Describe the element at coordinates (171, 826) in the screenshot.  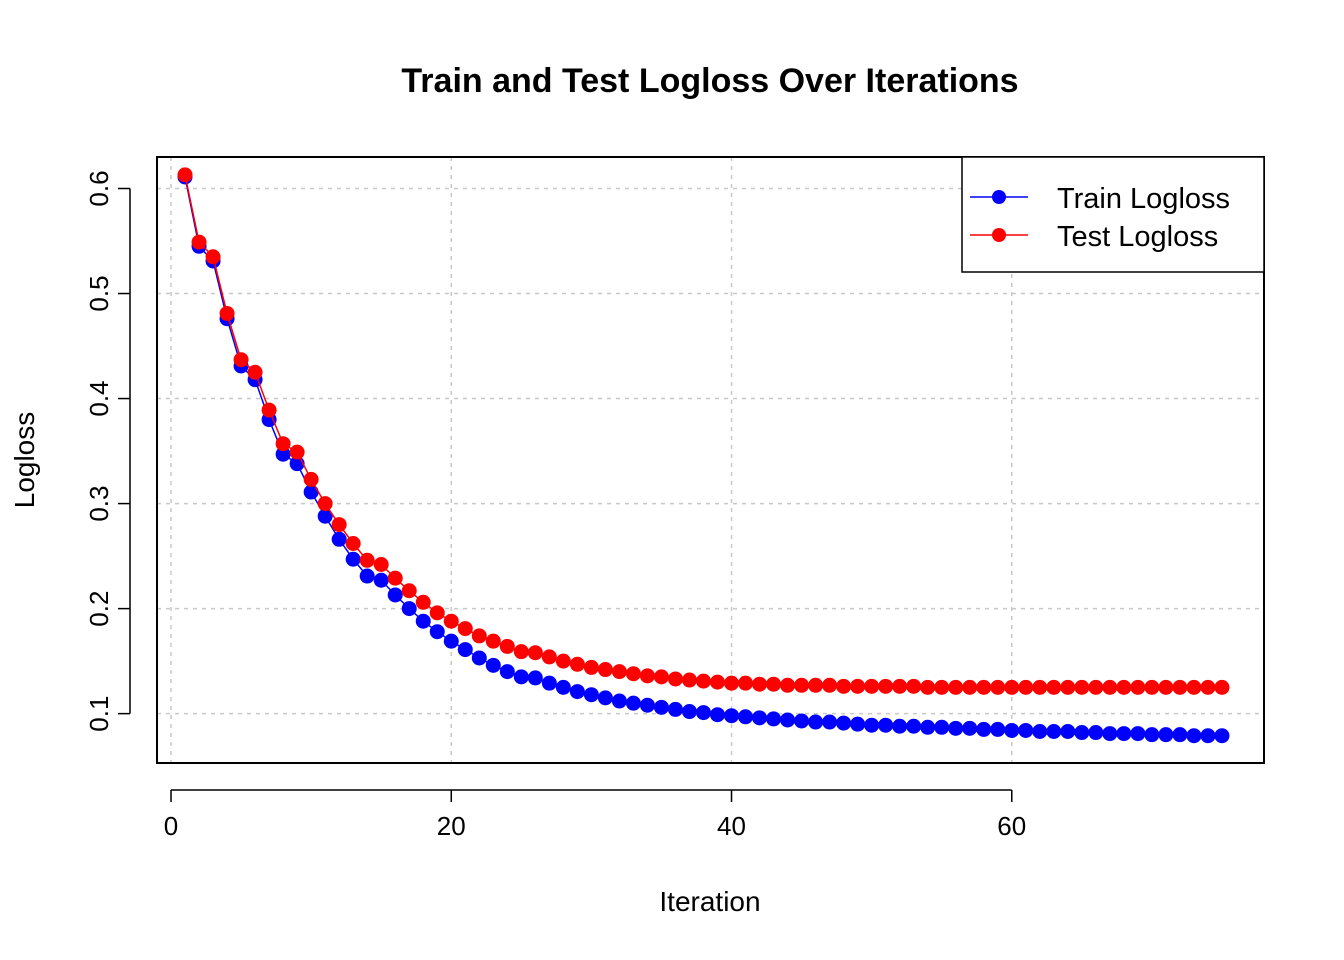
I see `x-tick-label: 0` at that location.